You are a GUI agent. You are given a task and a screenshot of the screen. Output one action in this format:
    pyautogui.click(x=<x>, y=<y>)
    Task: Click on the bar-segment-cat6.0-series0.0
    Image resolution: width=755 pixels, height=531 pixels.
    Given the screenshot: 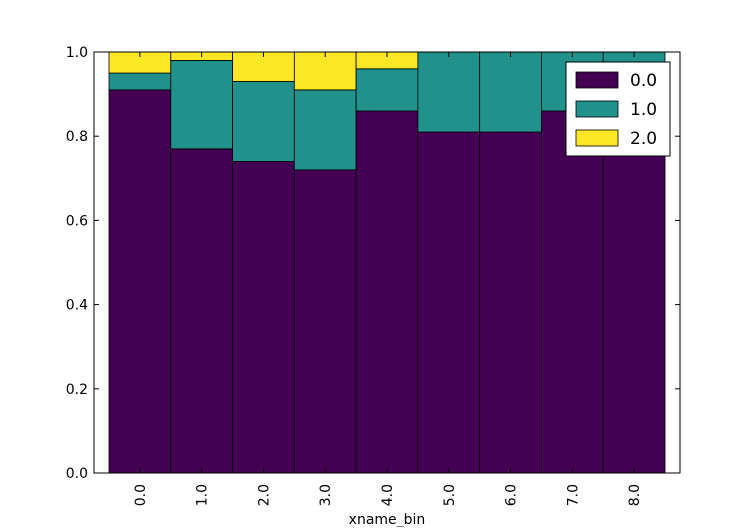 What is the action you would take?
    pyautogui.click(x=510, y=302)
    